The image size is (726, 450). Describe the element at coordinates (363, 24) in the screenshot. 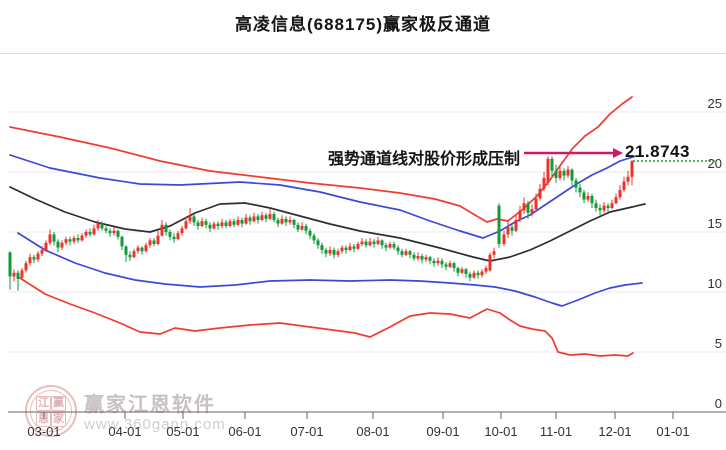

I see `page-title: 高凌信息(688175)赢家极反通道` at that location.